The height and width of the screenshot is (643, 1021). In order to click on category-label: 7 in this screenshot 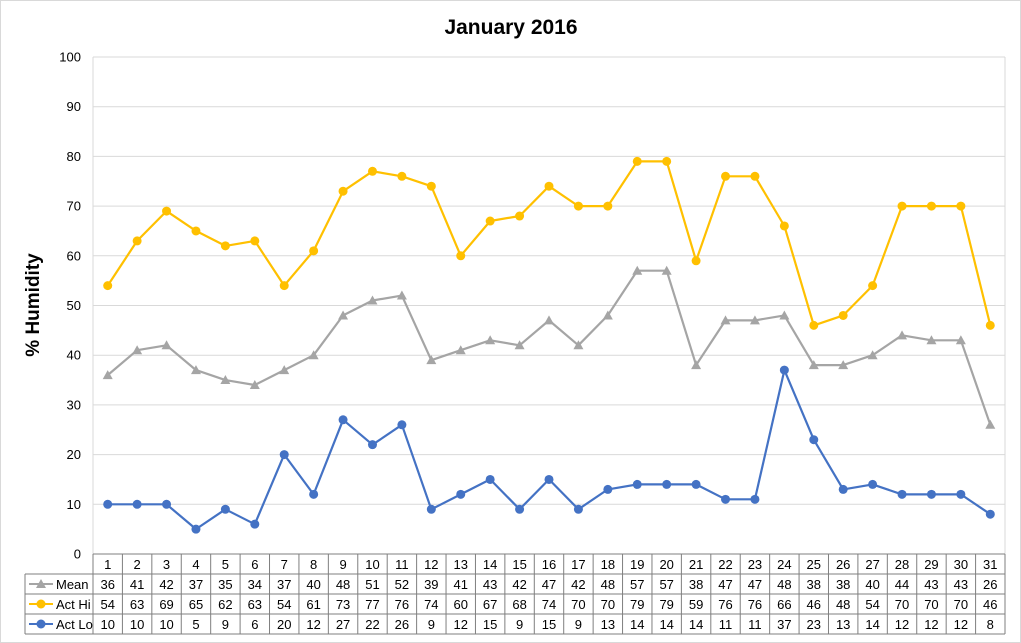, I will do `click(284, 564)`.